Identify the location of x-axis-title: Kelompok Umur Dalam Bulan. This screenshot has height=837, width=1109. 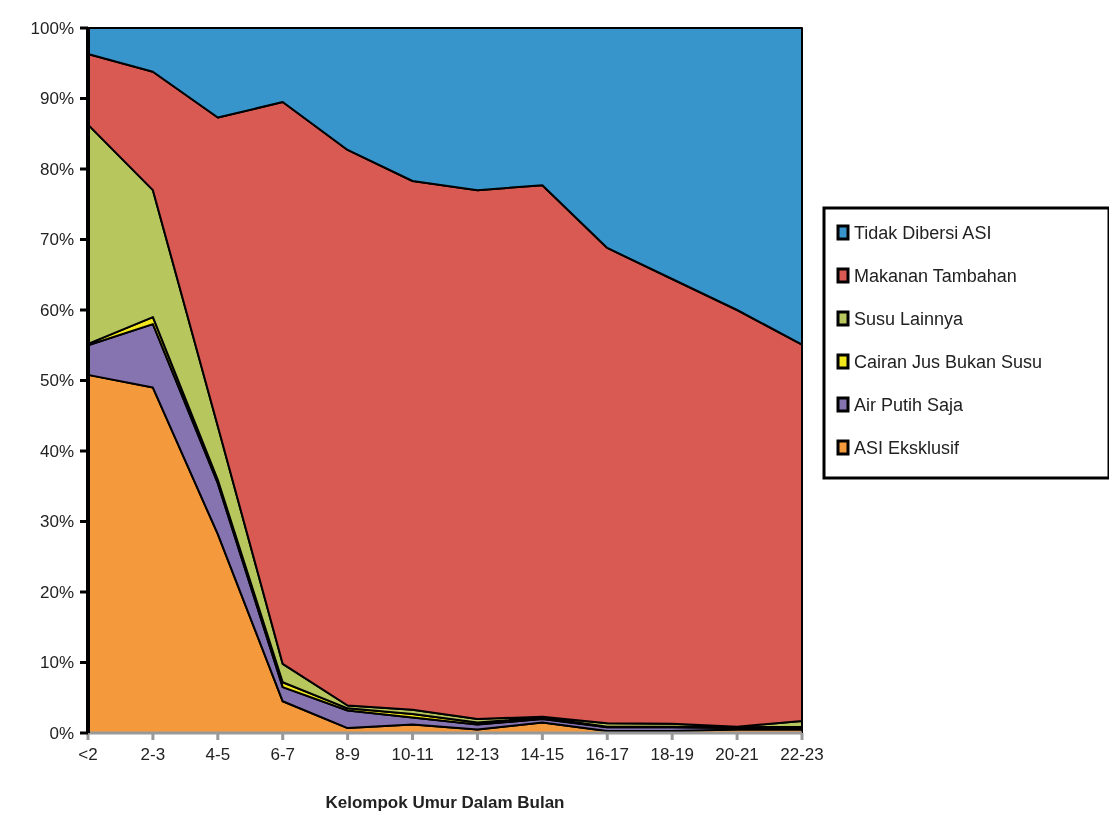
(445, 802).